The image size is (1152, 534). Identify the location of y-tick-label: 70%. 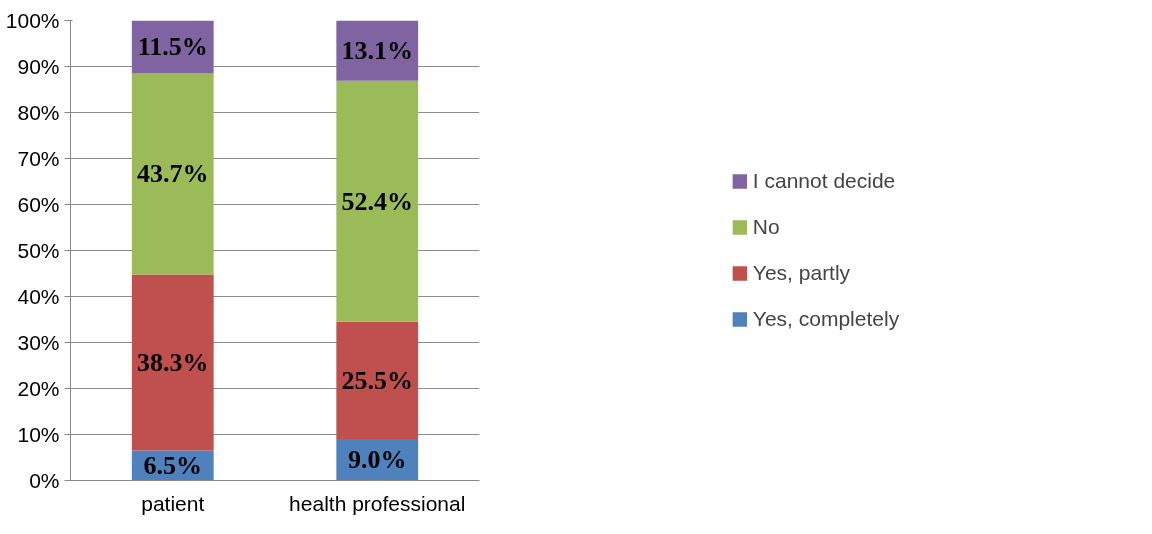
(38, 158).